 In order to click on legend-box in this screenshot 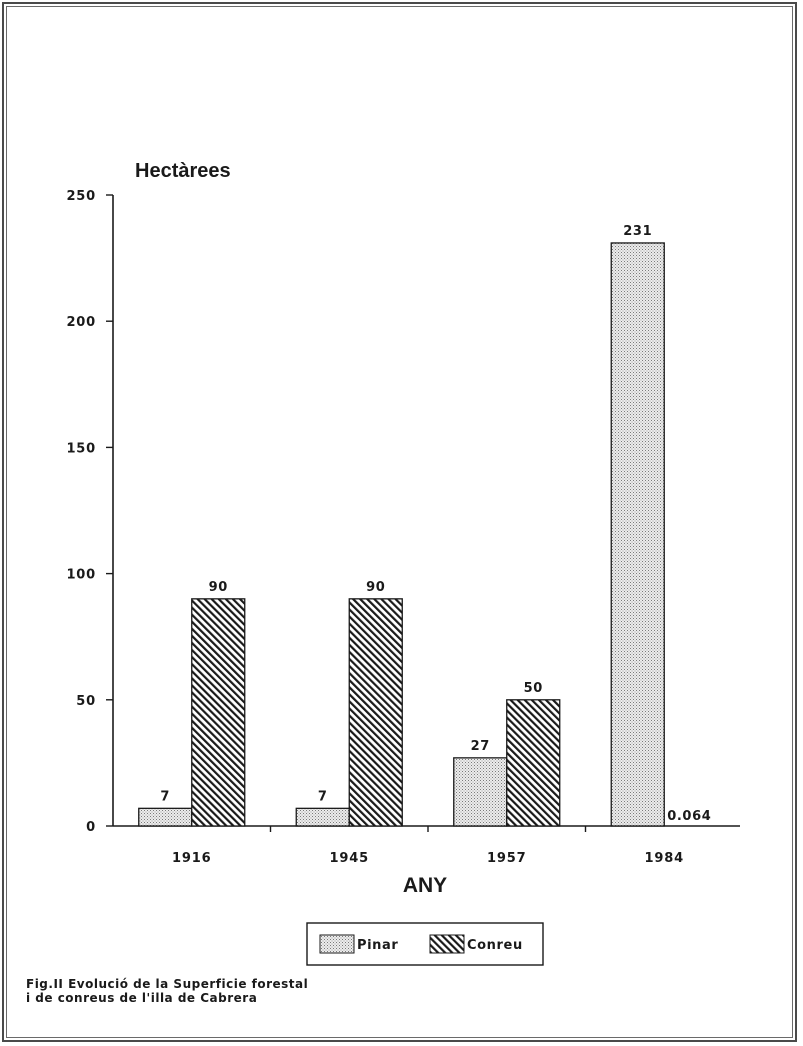, I will do `click(425, 944)`.